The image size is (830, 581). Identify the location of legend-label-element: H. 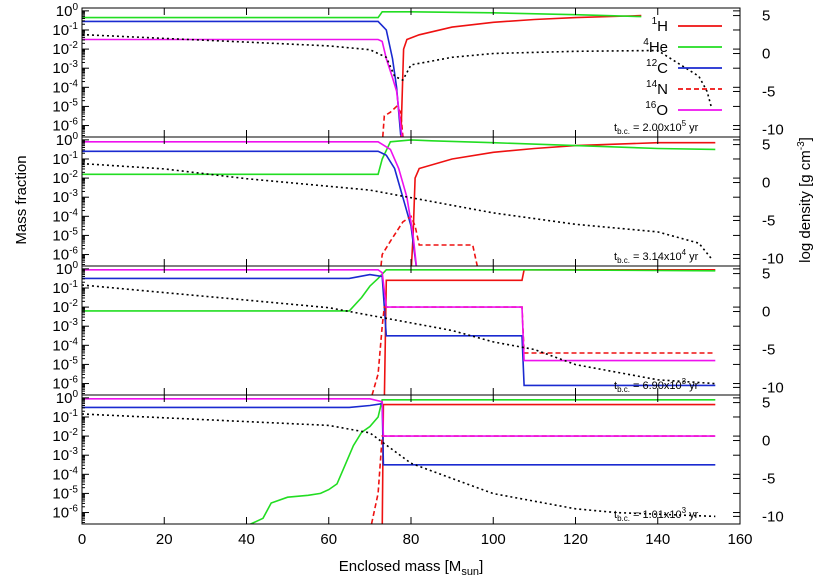
(662, 26).